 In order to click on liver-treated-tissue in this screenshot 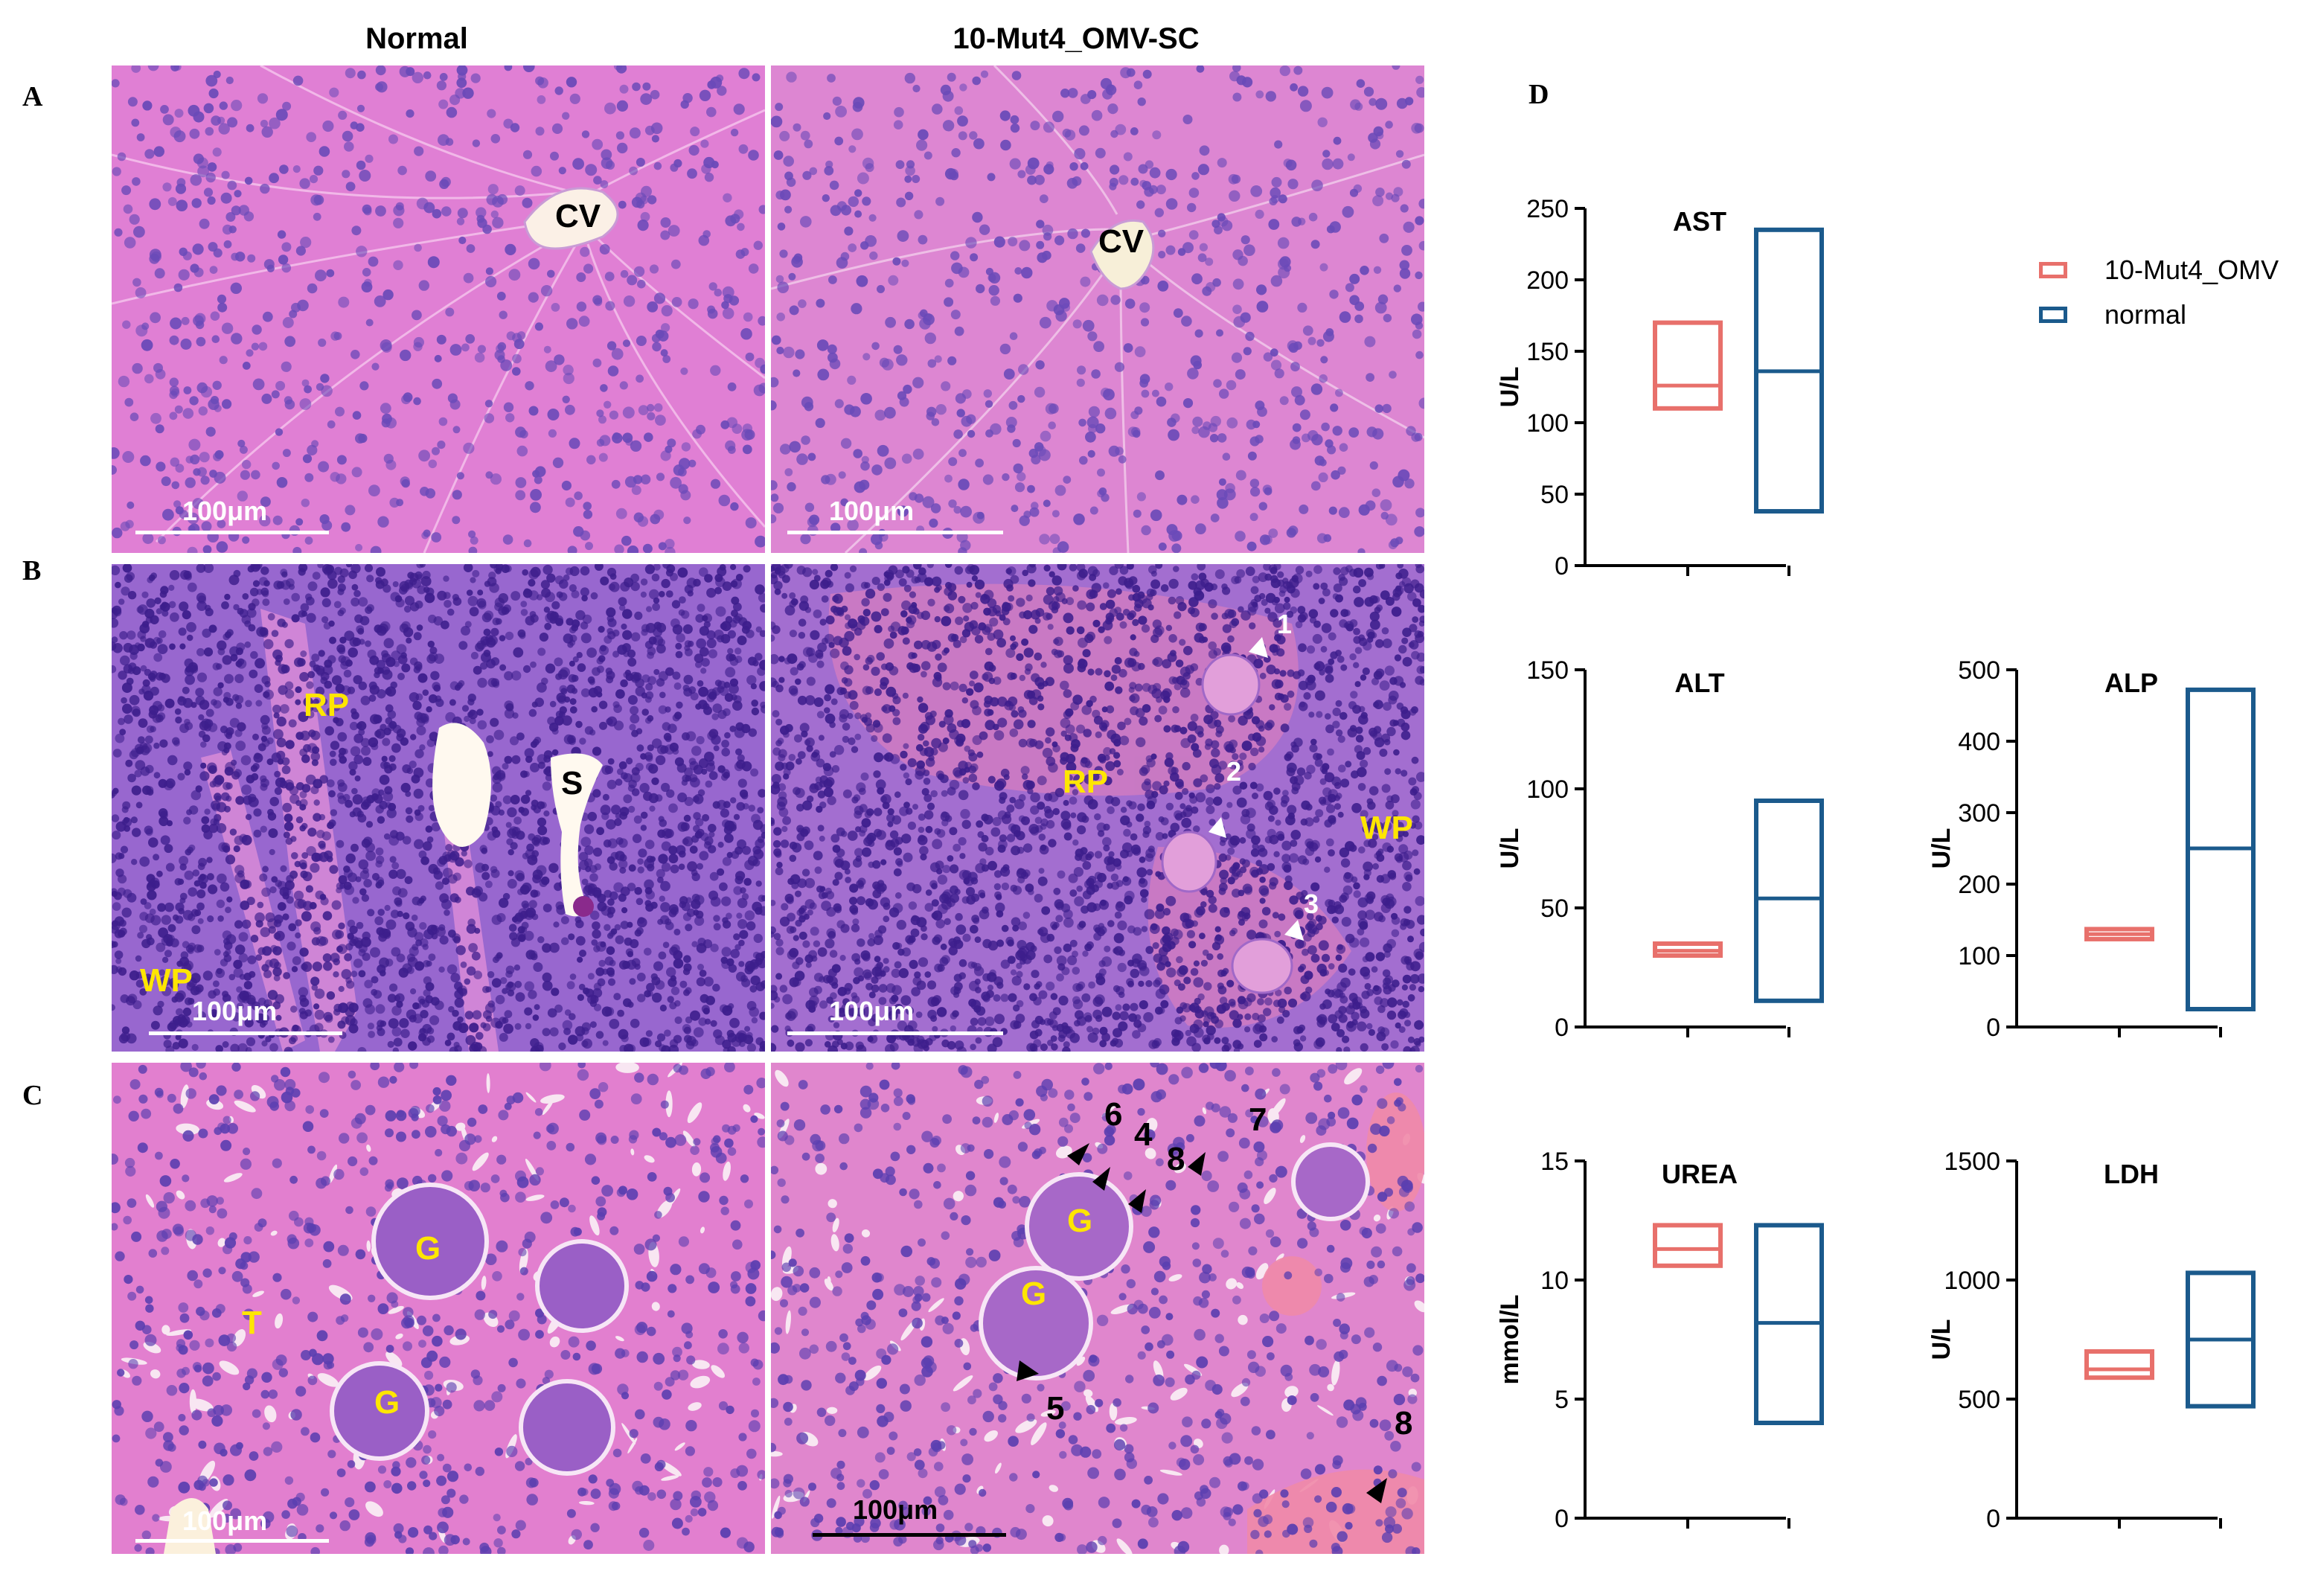, I will do `click(1097, 309)`.